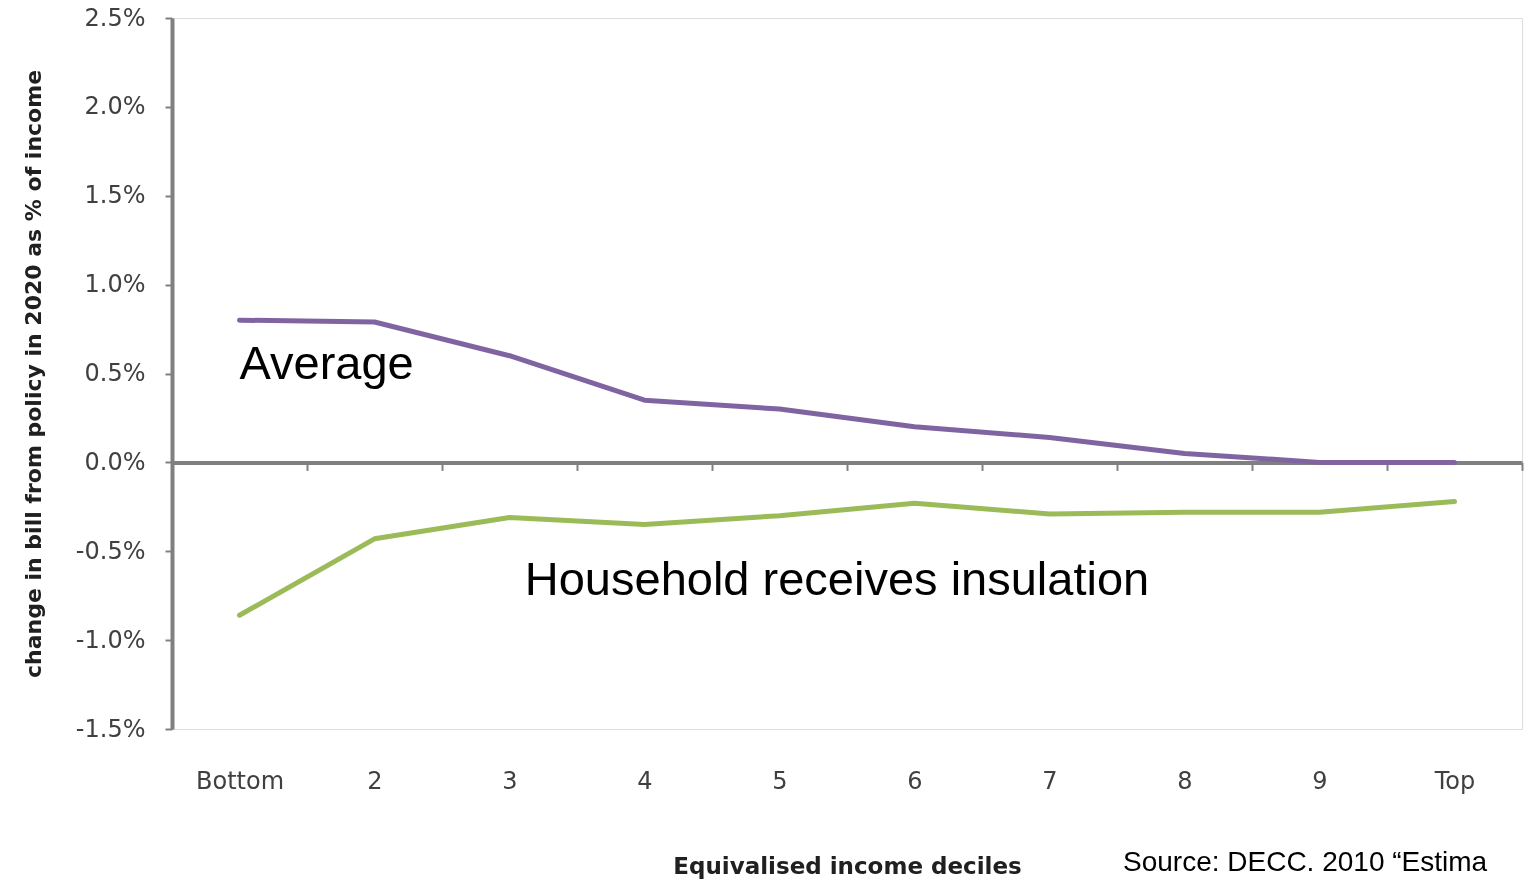 This screenshot has height=881, width=1527. Describe the element at coordinates (240, 780) in the screenshot. I see `x-tick-label: Bottom` at that location.